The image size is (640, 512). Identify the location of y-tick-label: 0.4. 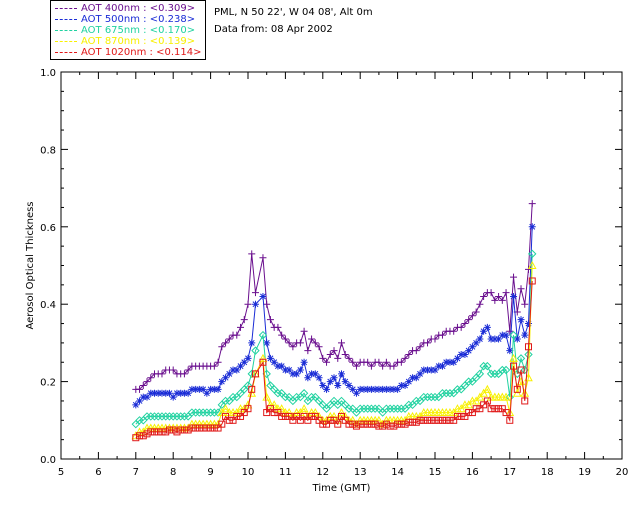
(48, 305).